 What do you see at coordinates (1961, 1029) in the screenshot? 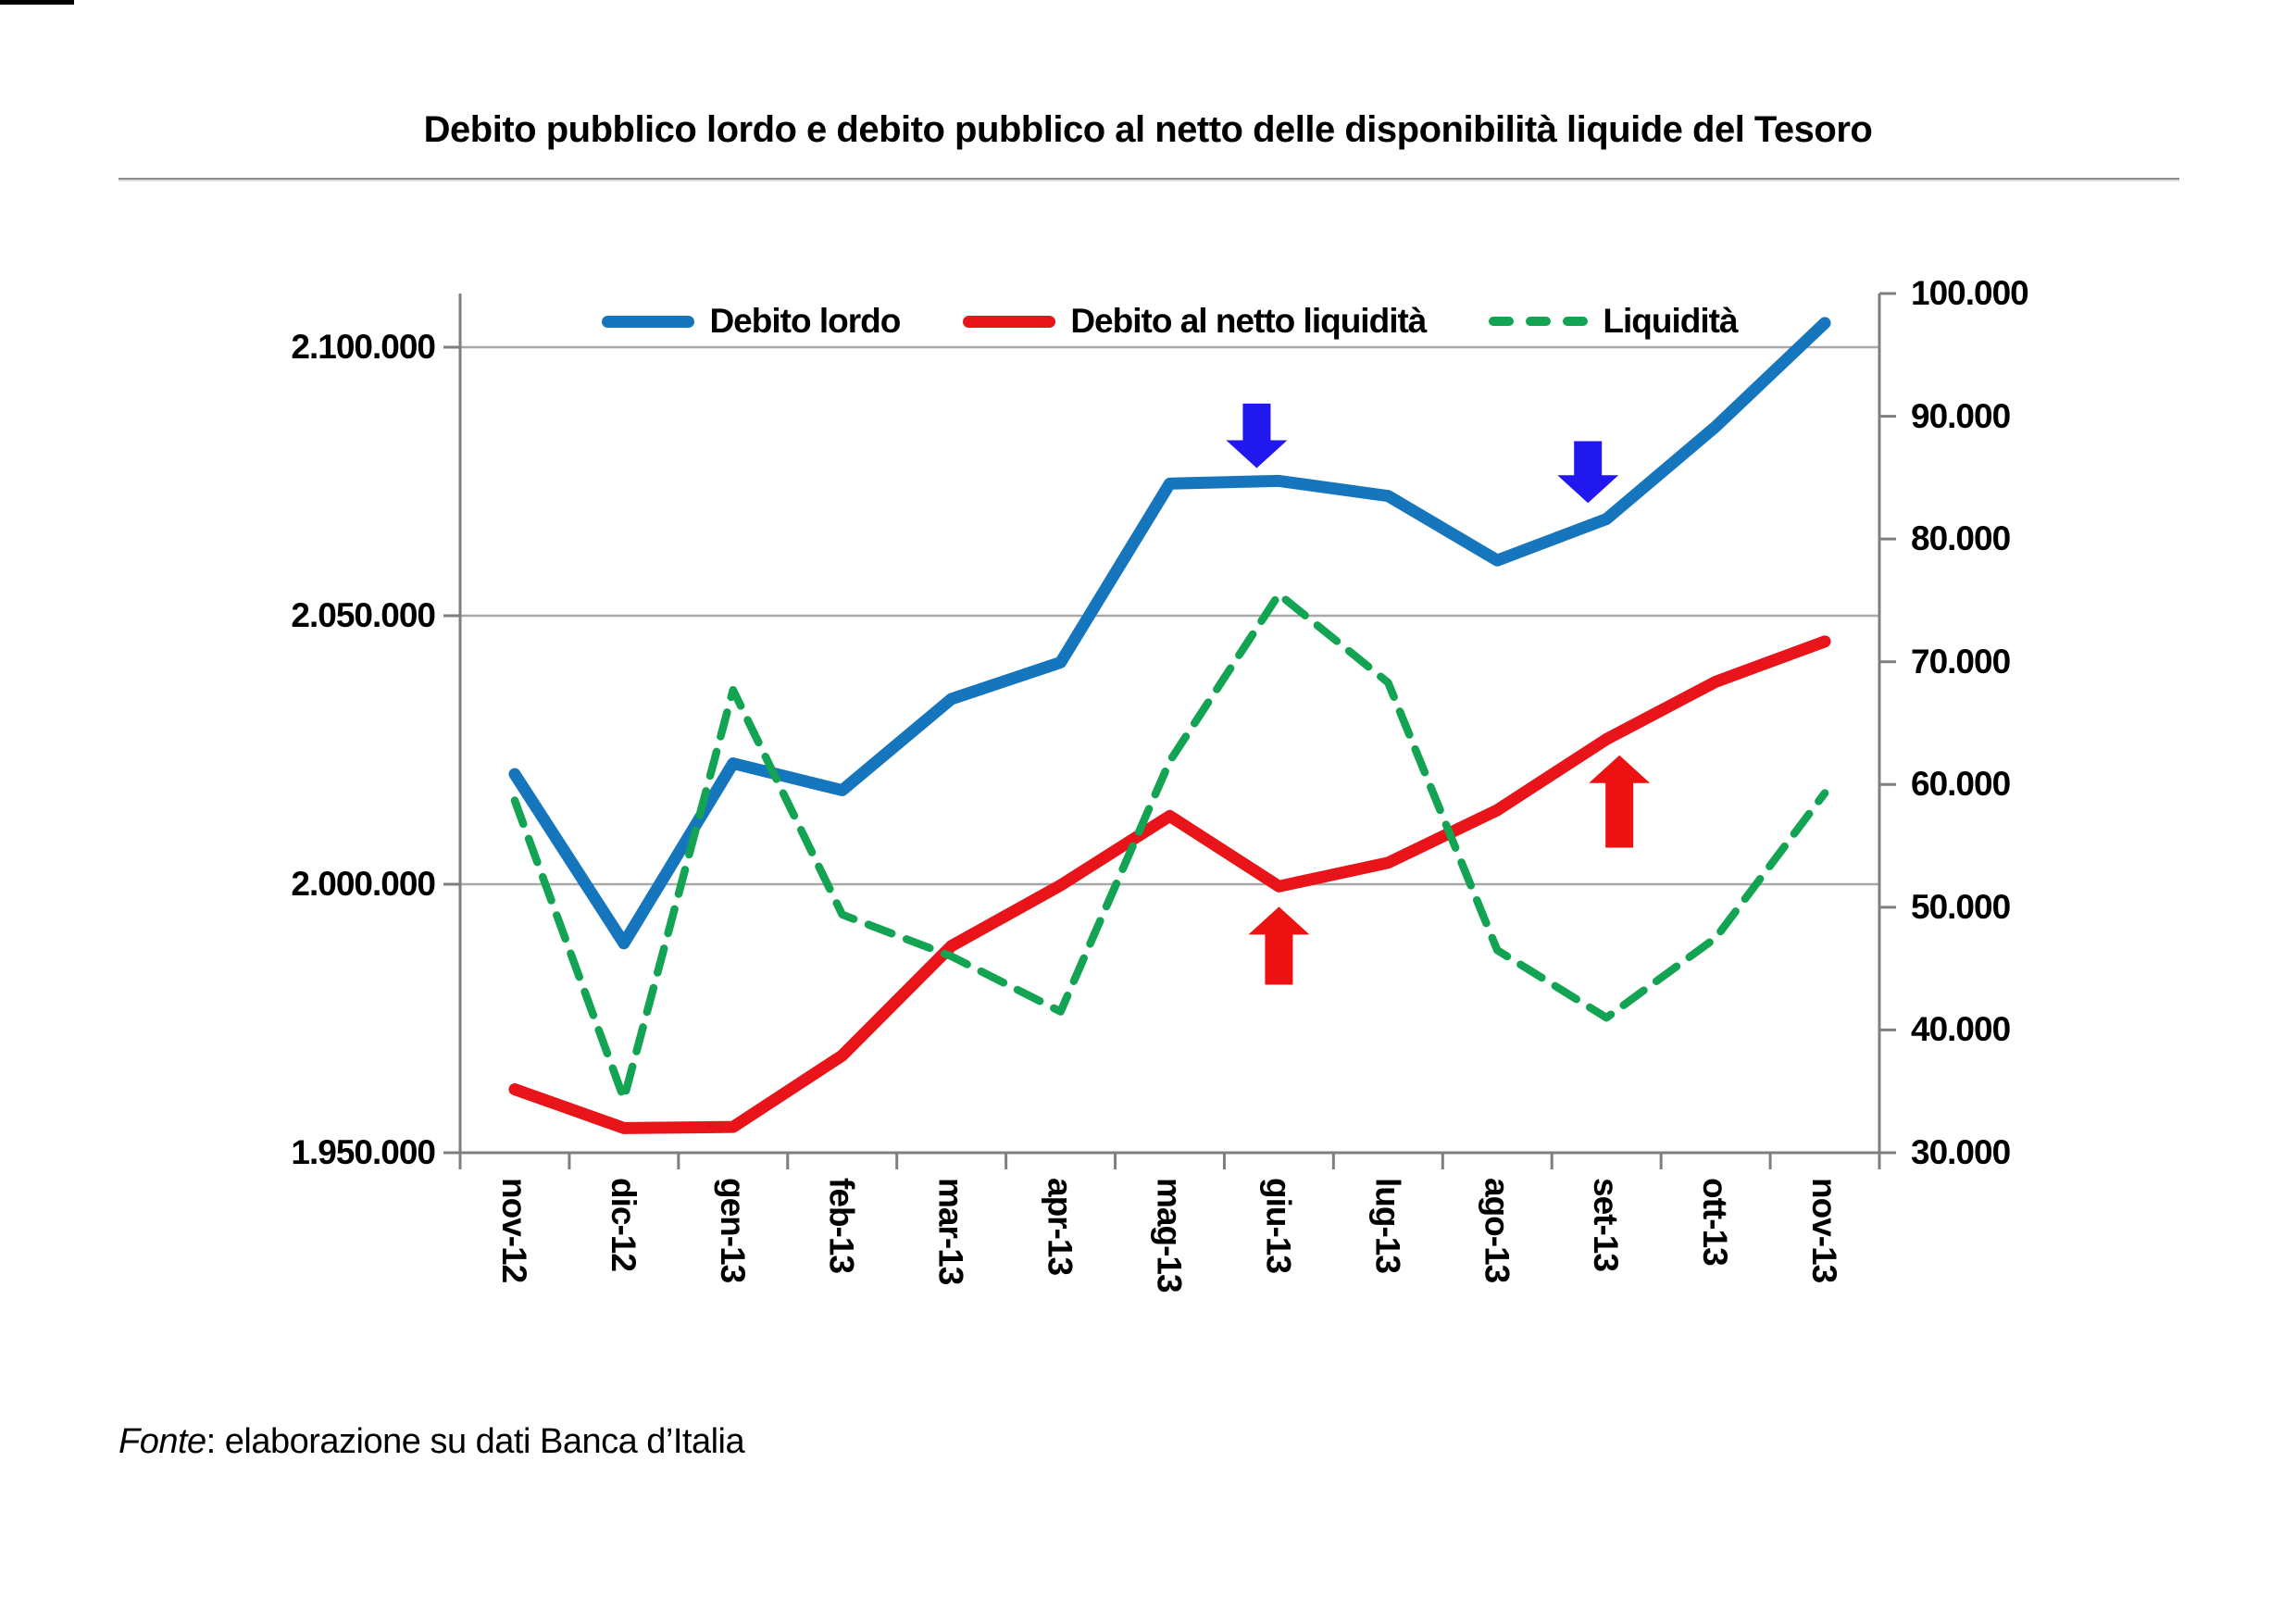
I see `y-axis-right-tick-label: 40.000` at bounding box center [1961, 1029].